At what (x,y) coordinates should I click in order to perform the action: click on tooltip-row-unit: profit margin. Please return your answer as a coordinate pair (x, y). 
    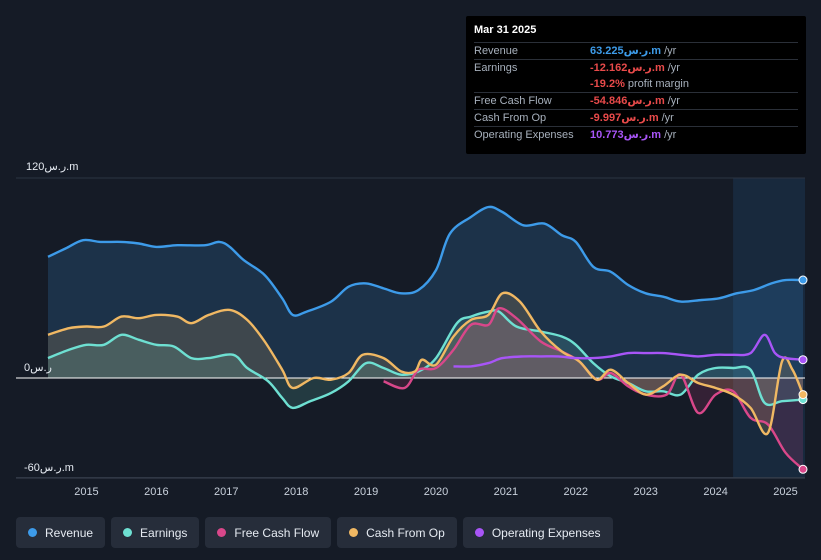
    Looking at the image, I should click on (658, 84).